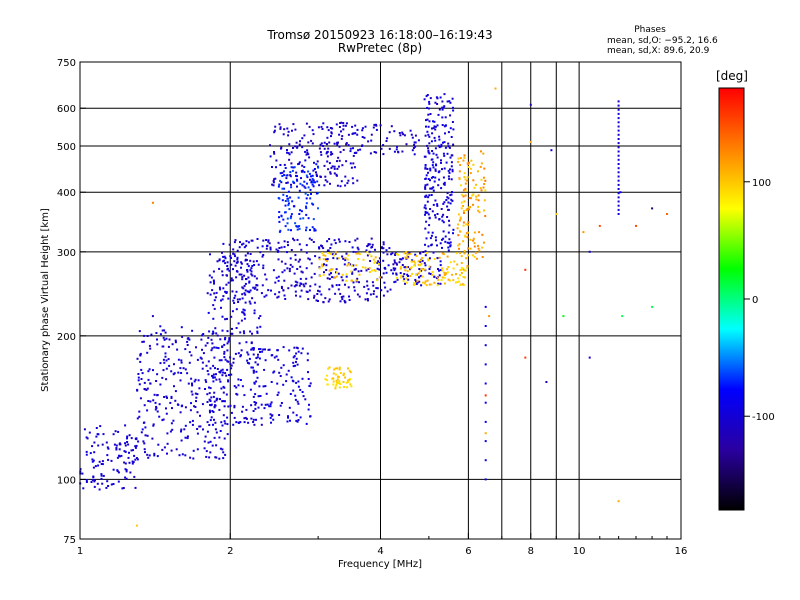  Describe the element at coordinates (650, 30) in the screenshot. I see `stats-heading: Phases` at that location.